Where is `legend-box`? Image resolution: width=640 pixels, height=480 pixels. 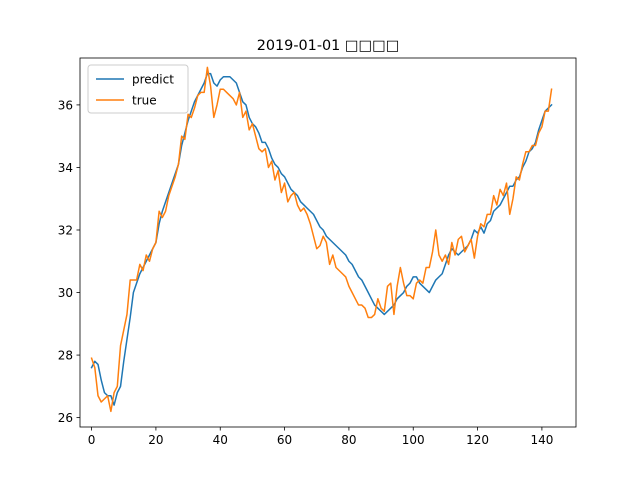 legend-box is located at coordinates (138, 89).